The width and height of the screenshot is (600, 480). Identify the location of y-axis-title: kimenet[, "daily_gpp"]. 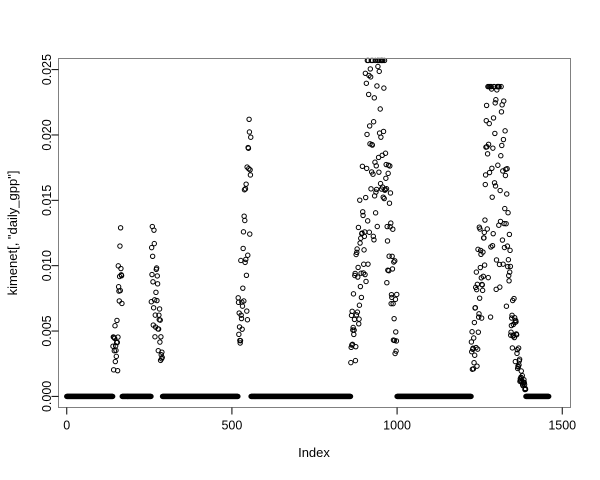
(12, 233).